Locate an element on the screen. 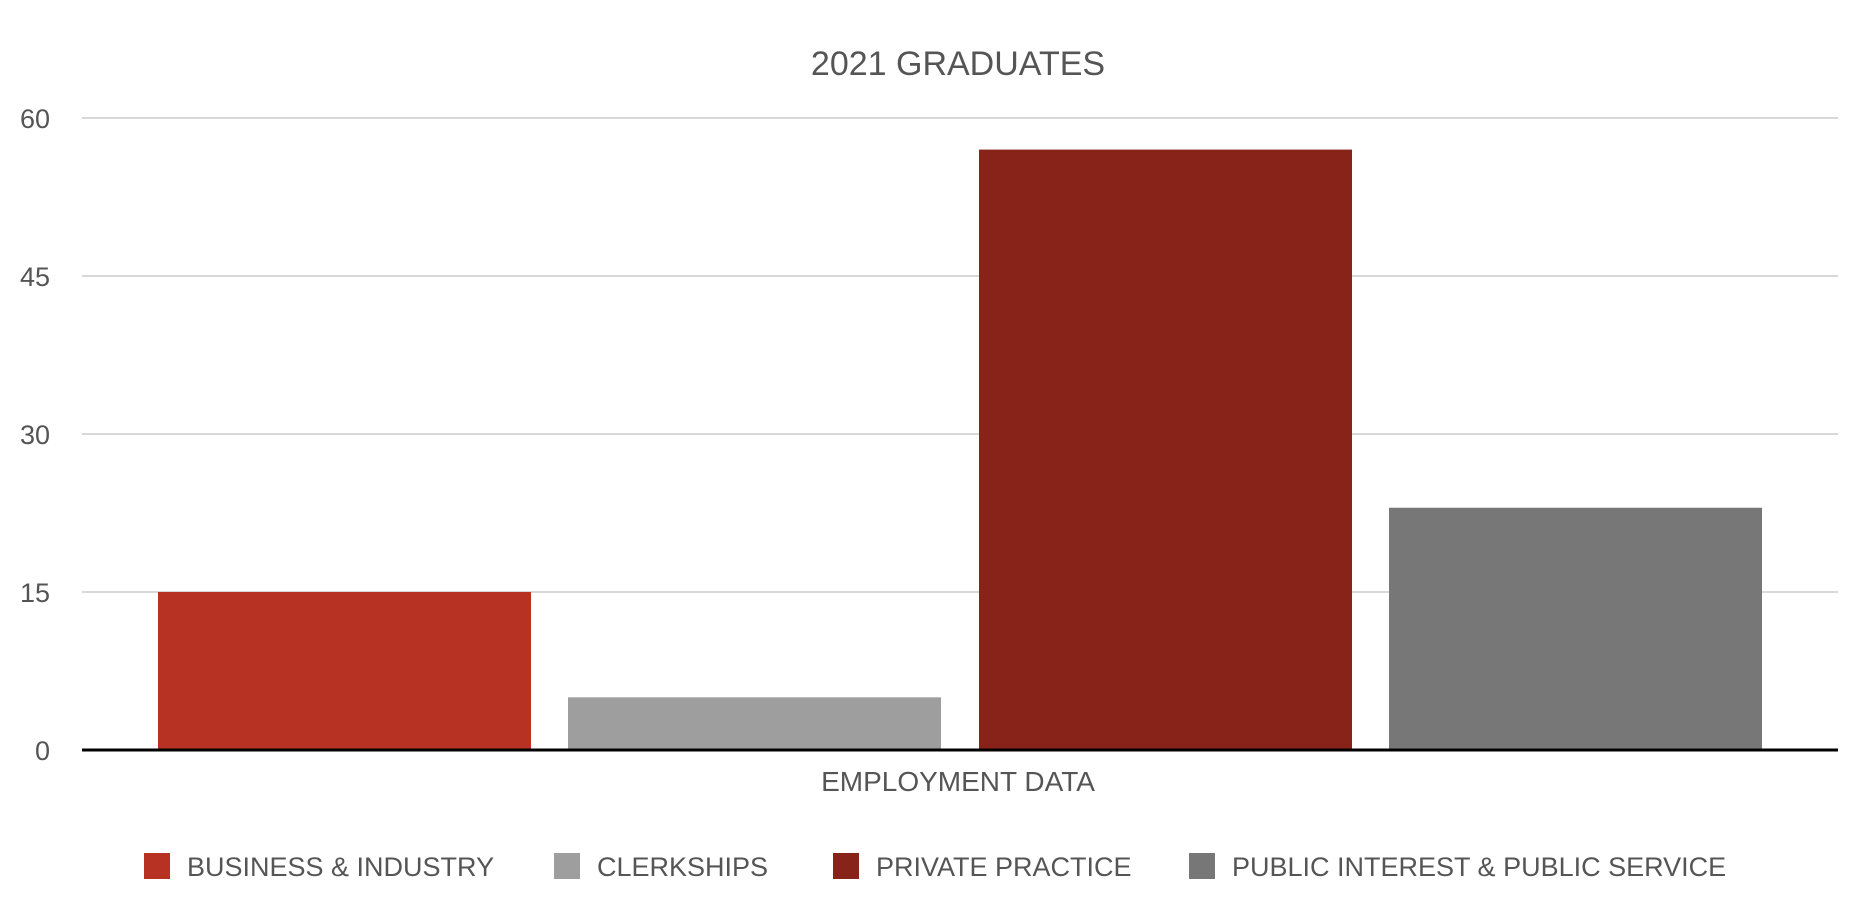  legend-item: PRIVATE PRACTICE is located at coordinates (982, 867).